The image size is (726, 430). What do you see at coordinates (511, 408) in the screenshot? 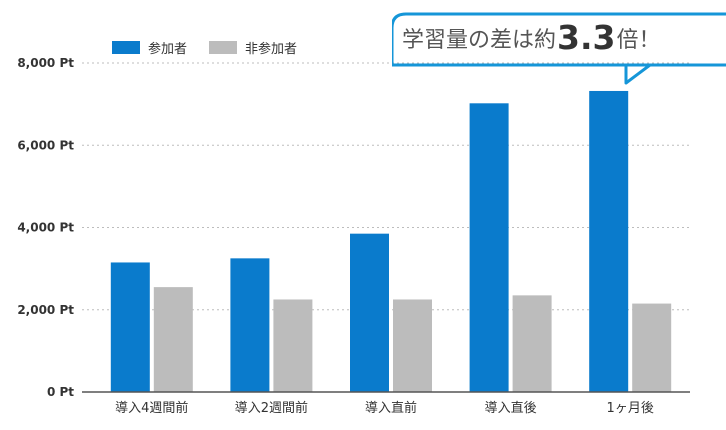
I see `x-category-label: 導入直後` at bounding box center [511, 408].